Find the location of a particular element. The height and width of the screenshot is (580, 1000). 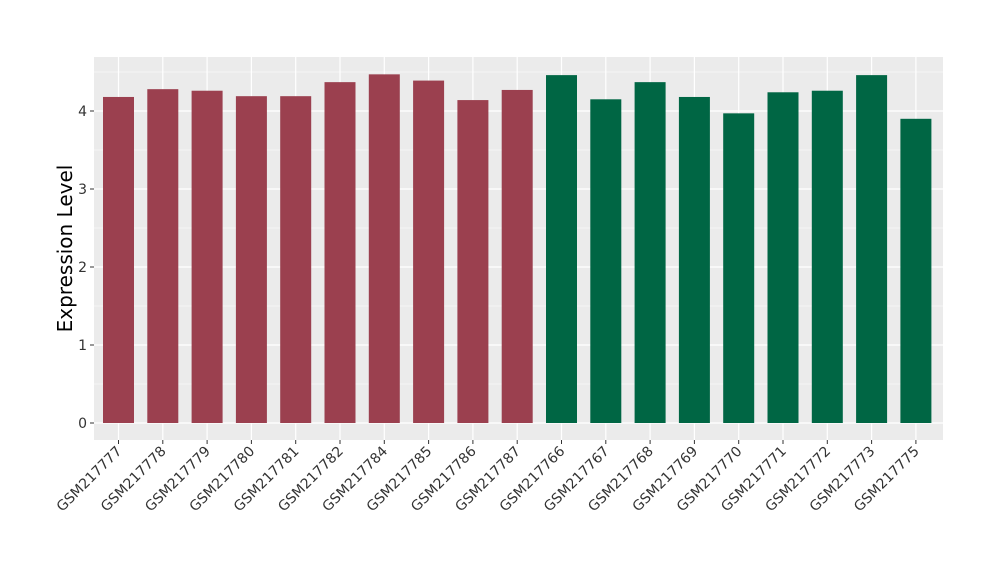

bar-GSM217782 is located at coordinates (340, 252).